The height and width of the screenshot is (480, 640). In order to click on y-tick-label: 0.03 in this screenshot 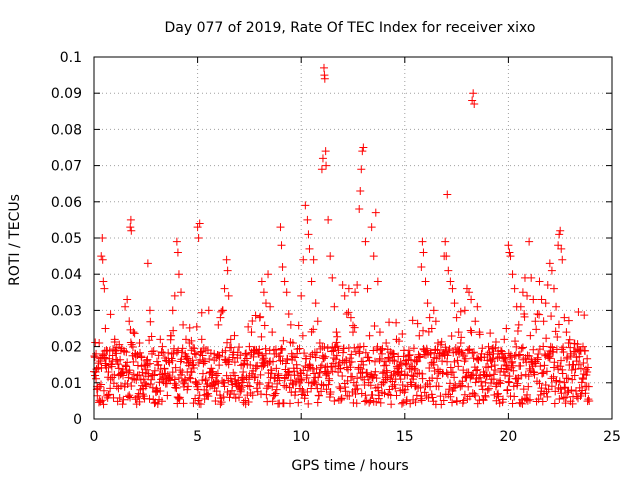, I will do `click(66, 311)`.